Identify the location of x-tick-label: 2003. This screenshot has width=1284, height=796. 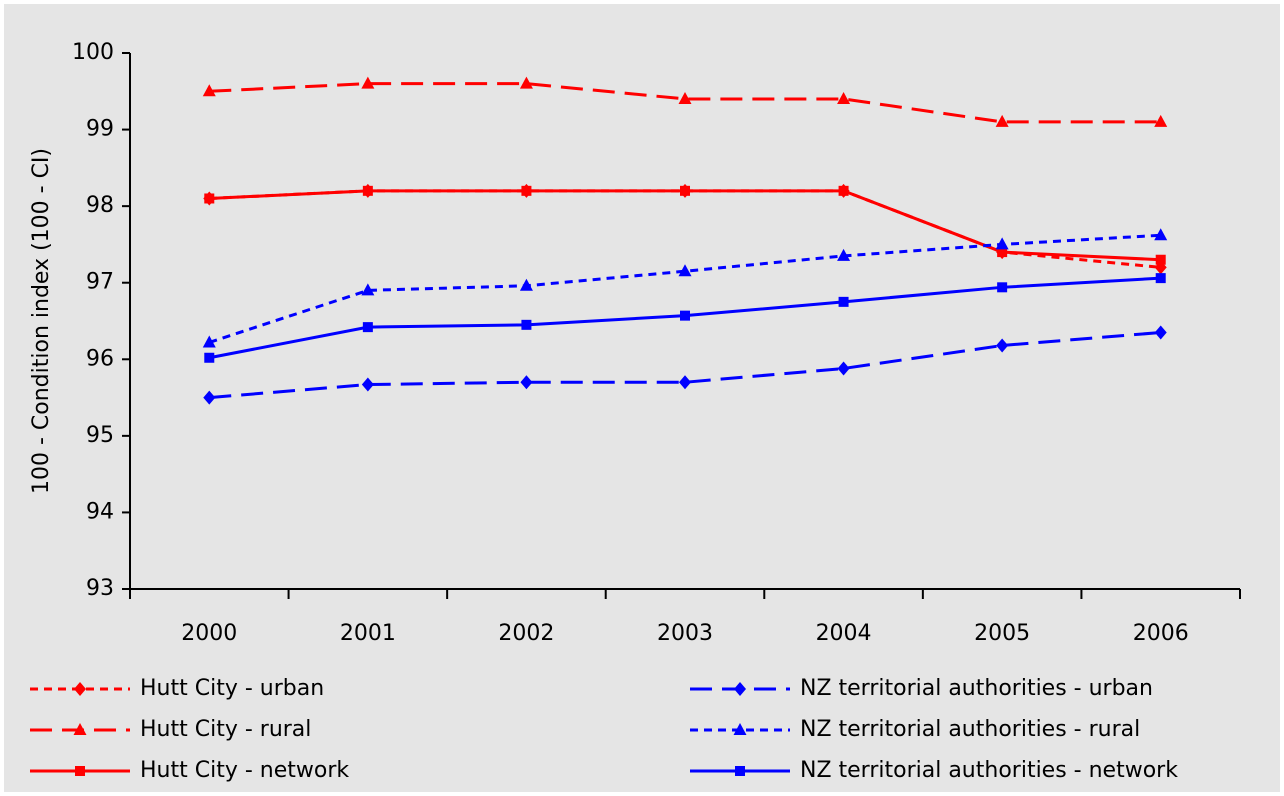
(685, 633).